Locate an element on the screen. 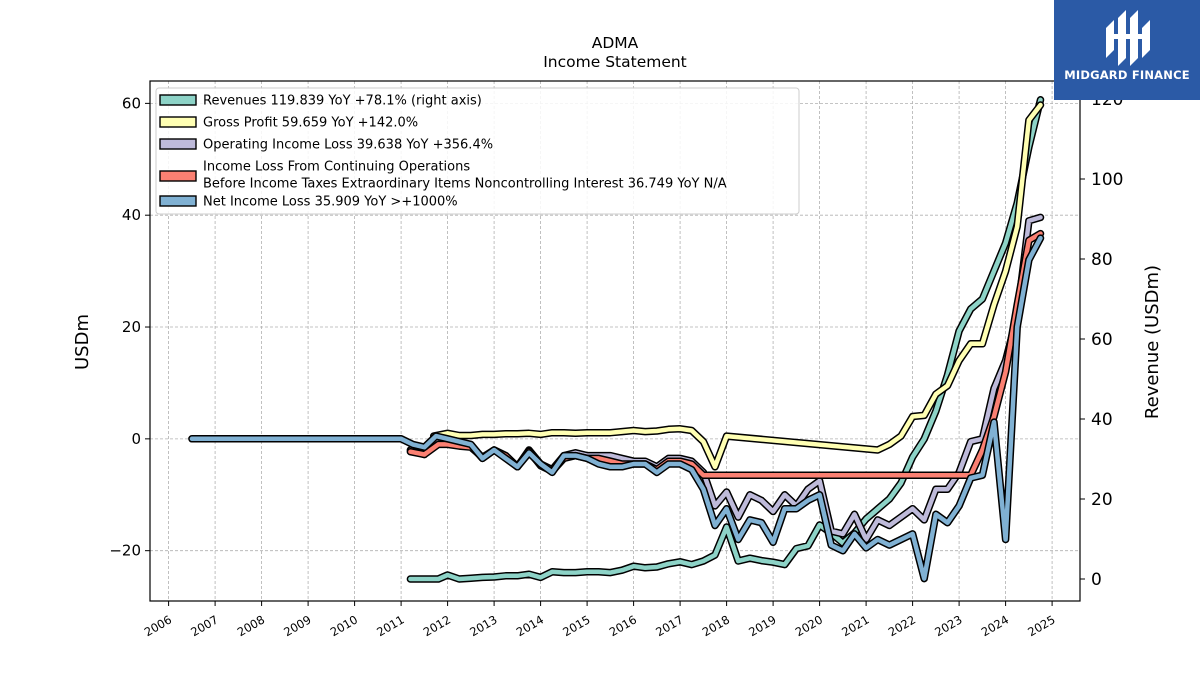  x-tick-label: 2016 is located at coordinates (623, 625).